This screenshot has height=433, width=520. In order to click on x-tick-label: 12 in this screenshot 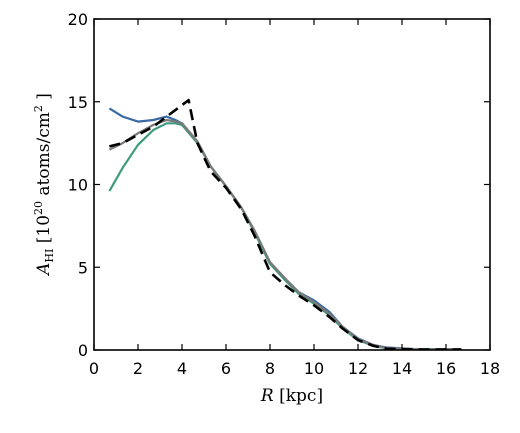, I will do `click(358, 368)`.